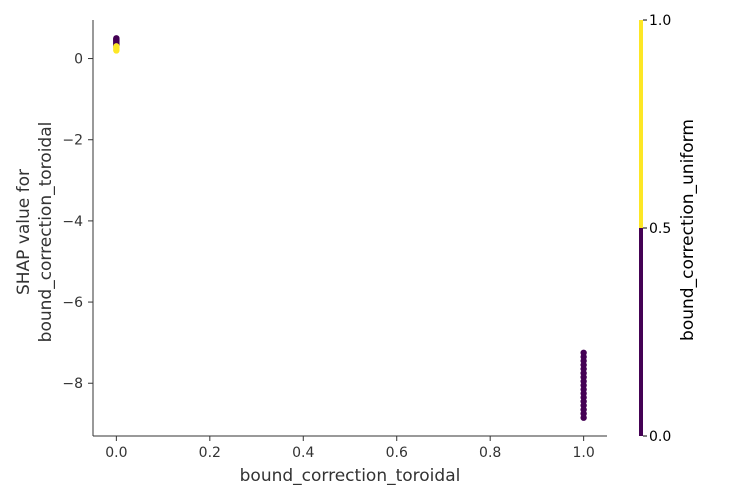 The width and height of the screenshot is (750, 500). Describe the element at coordinates (72, 141) in the screenshot. I see `y-tick-label: −2` at that location.